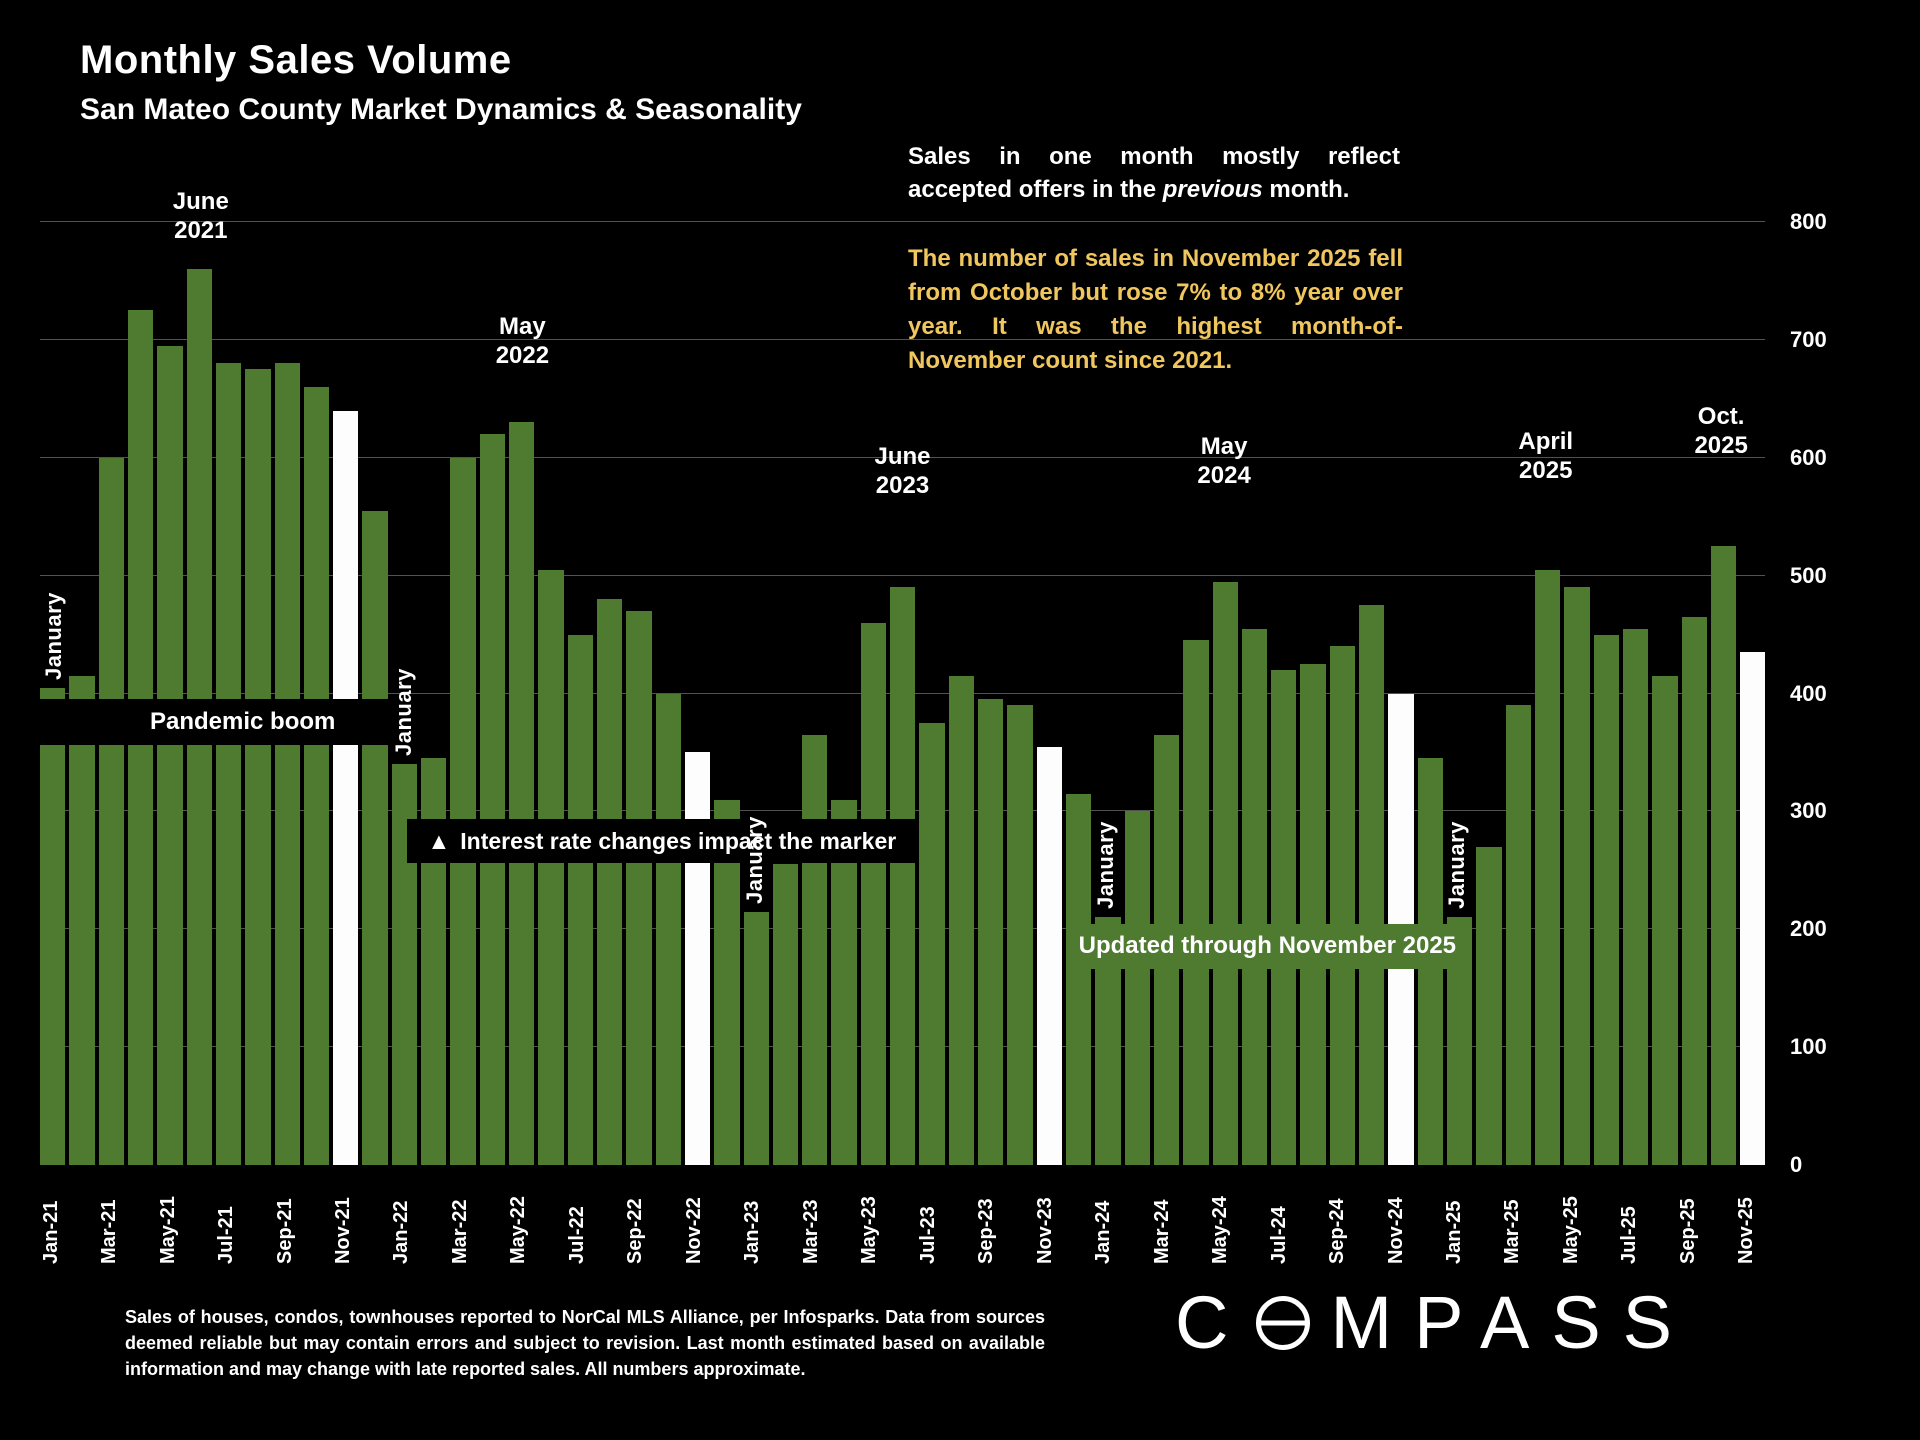  Describe the element at coordinates (439, 840) in the screenshot. I see `triangle-up-icon: ▲` at that location.